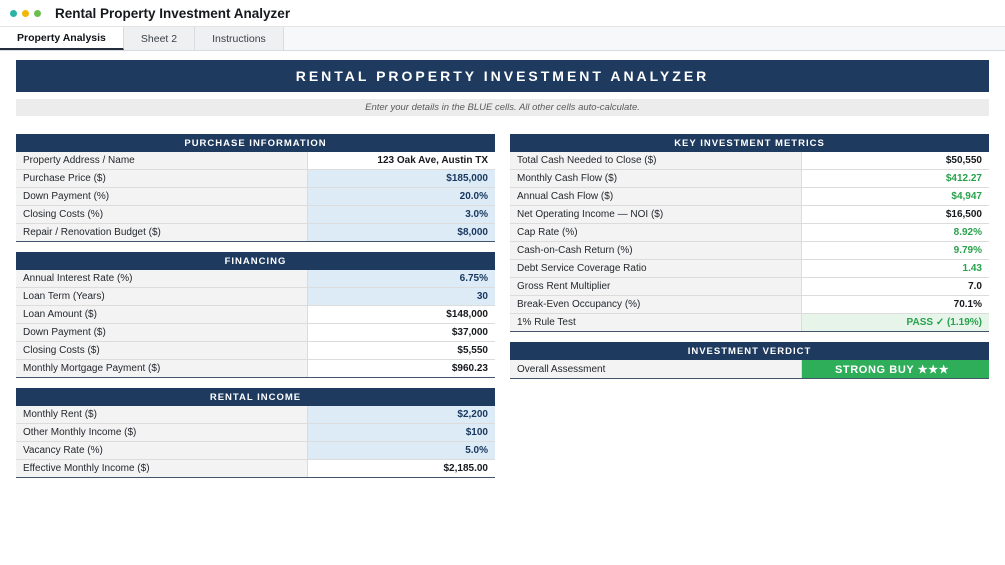  I want to click on cell-one-percent-rule: PASS ✓ (1.19%), so click(895, 322).